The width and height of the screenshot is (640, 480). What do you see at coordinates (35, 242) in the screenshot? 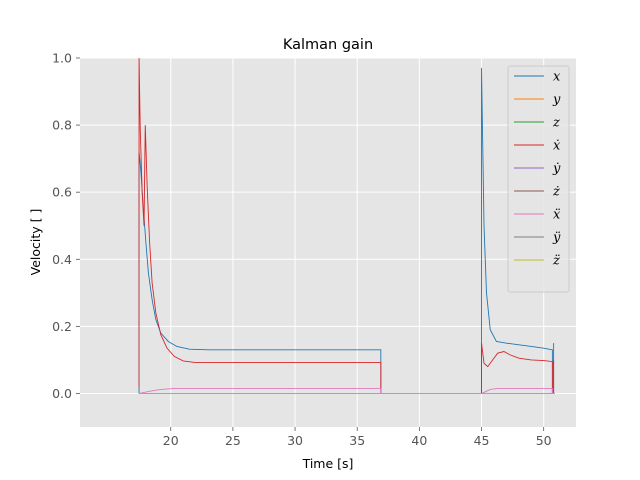
I see `y-axis-label: Velocity [ ]` at bounding box center [35, 242].